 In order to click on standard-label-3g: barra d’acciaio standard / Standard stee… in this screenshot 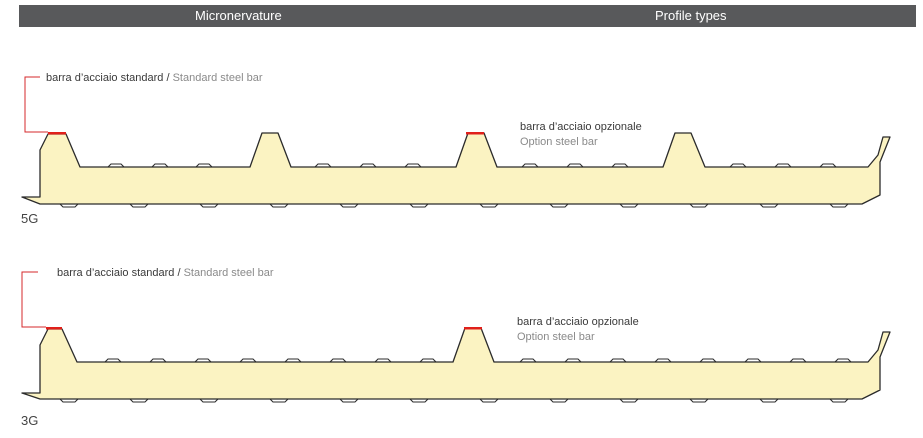, I will do `click(165, 273)`.